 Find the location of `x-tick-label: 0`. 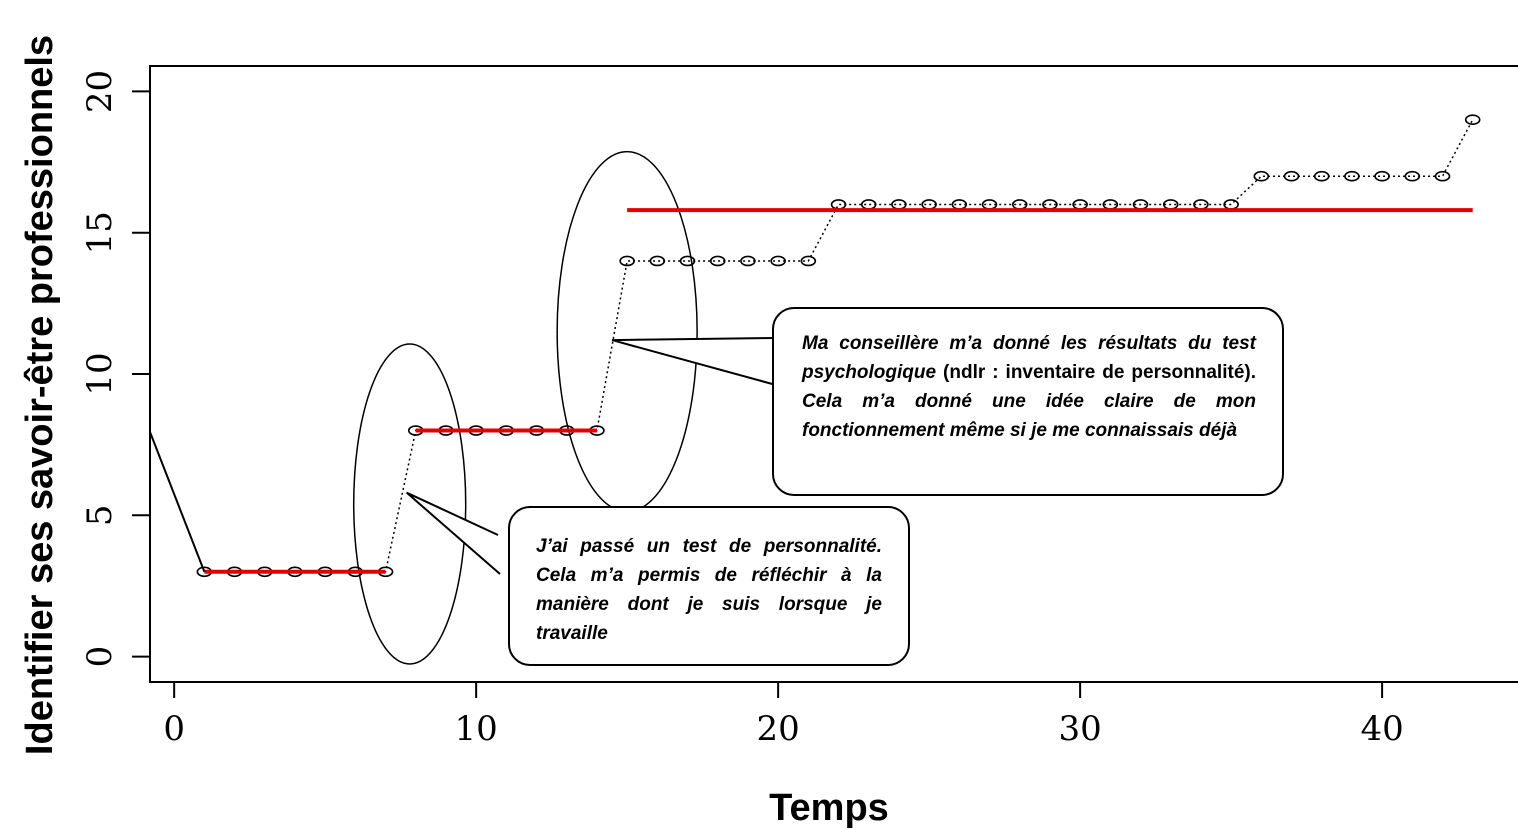

x-tick-label: 0 is located at coordinates (174, 729).